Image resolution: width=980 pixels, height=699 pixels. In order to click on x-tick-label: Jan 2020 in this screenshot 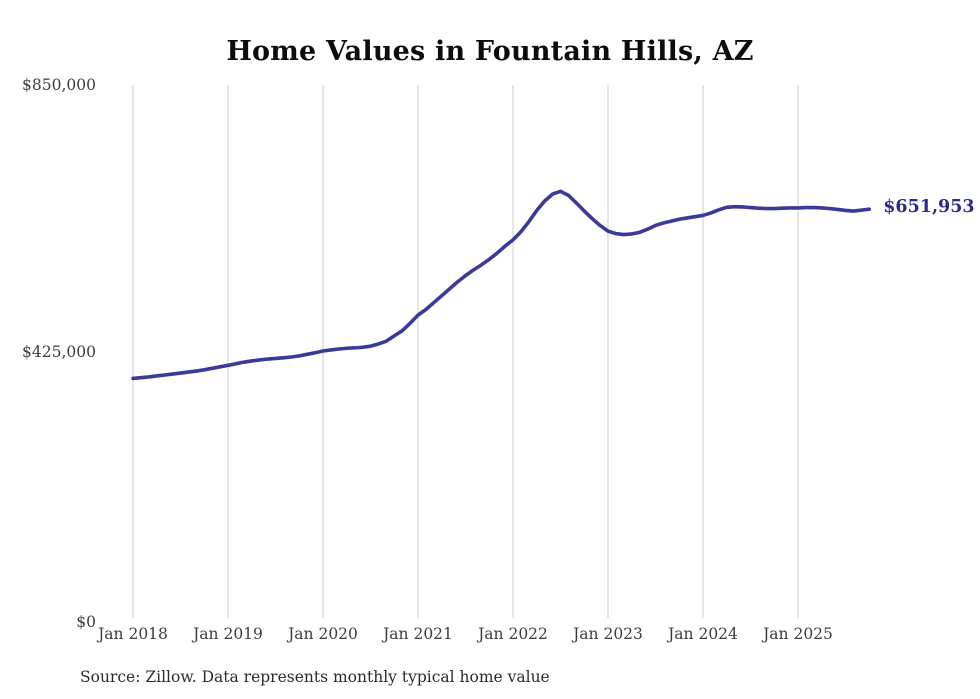, I will do `click(323, 634)`.